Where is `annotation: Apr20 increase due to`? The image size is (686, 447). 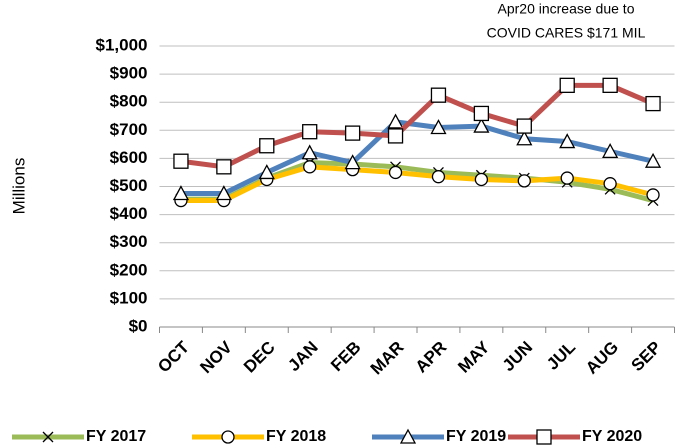 annotation: Apr20 increase due to is located at coordinates (566, 9).